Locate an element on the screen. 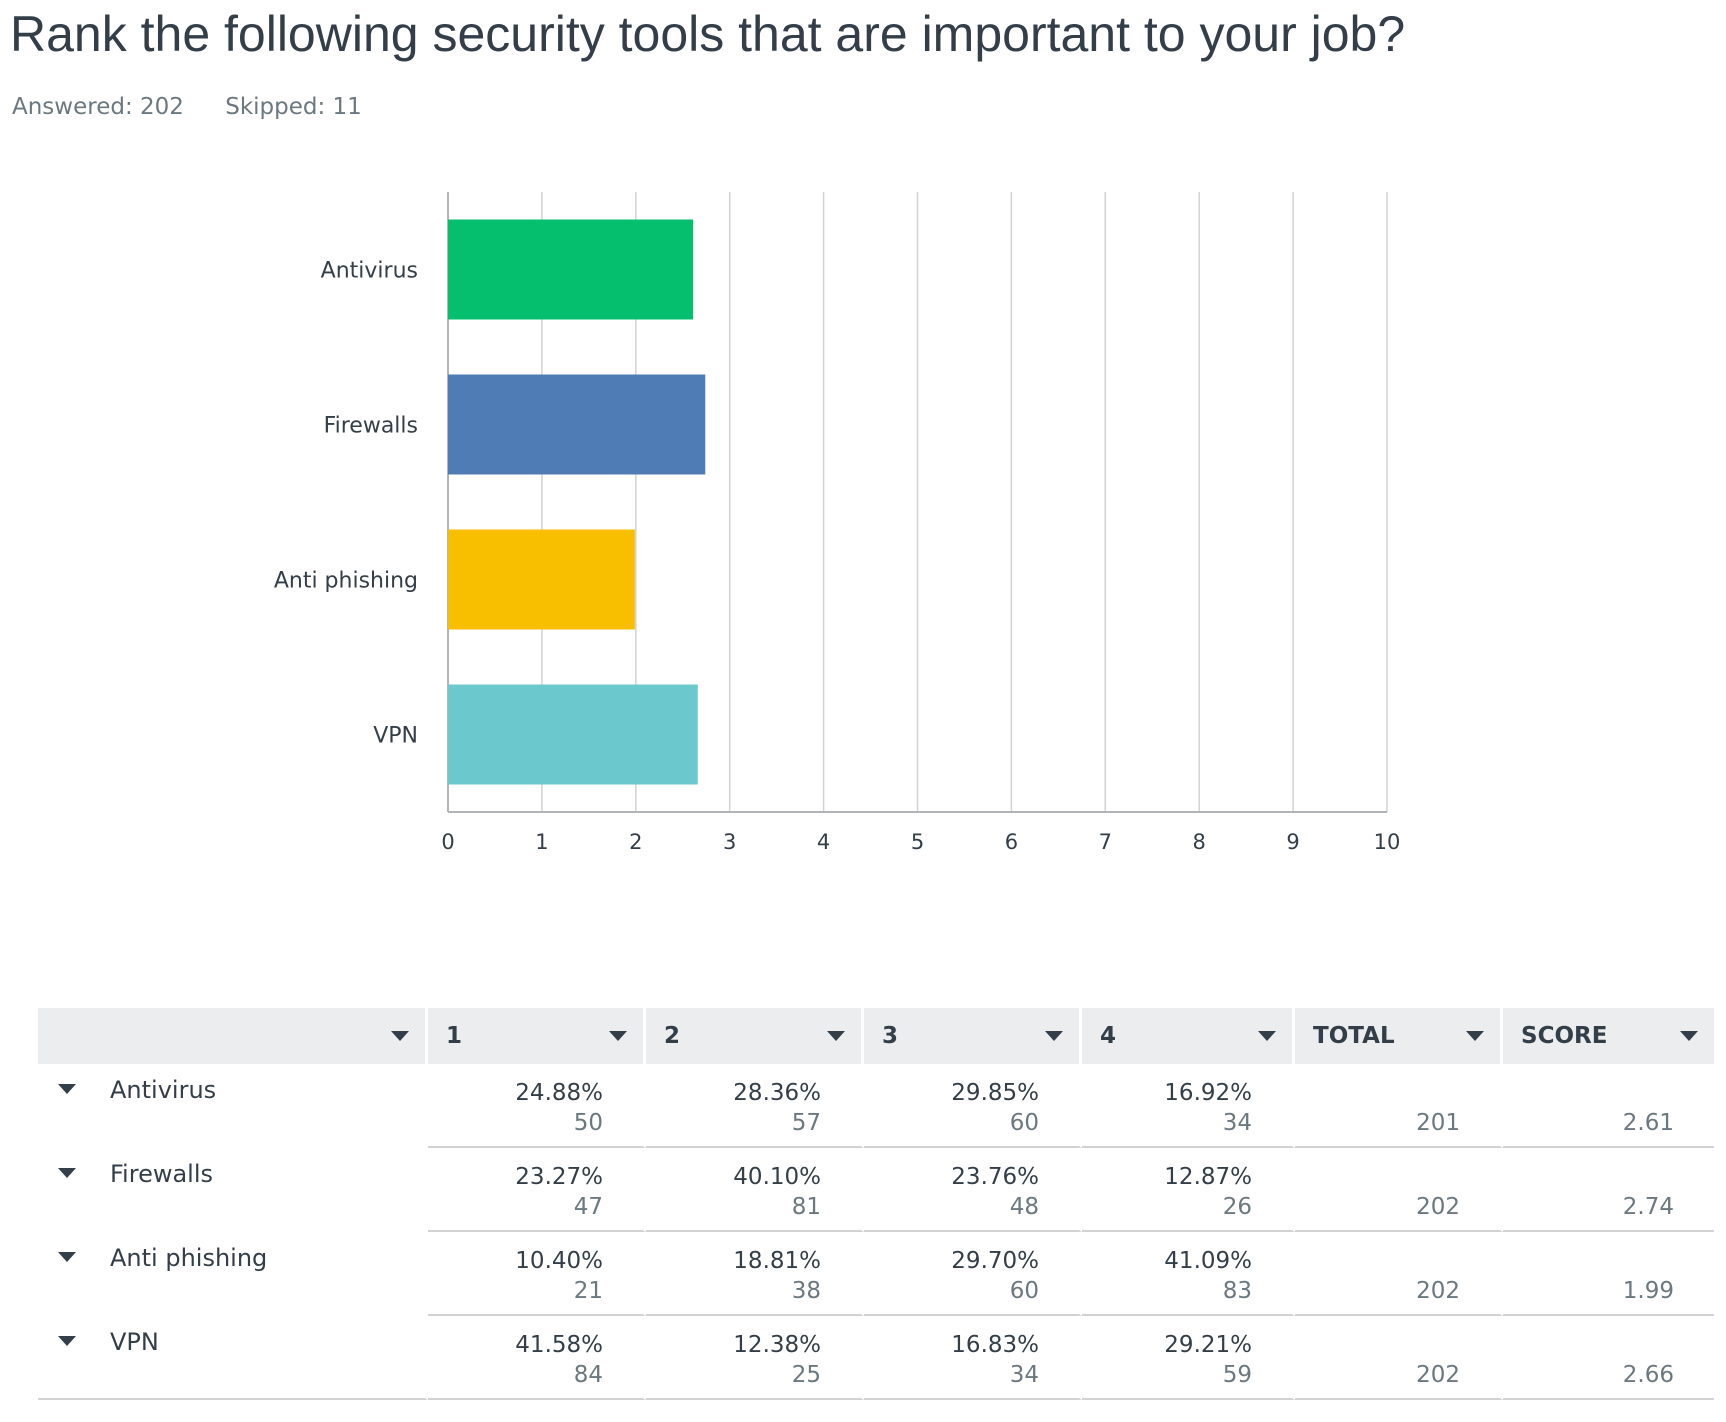  score-cell: 2.61 is located at coordinates (1608, 1106).